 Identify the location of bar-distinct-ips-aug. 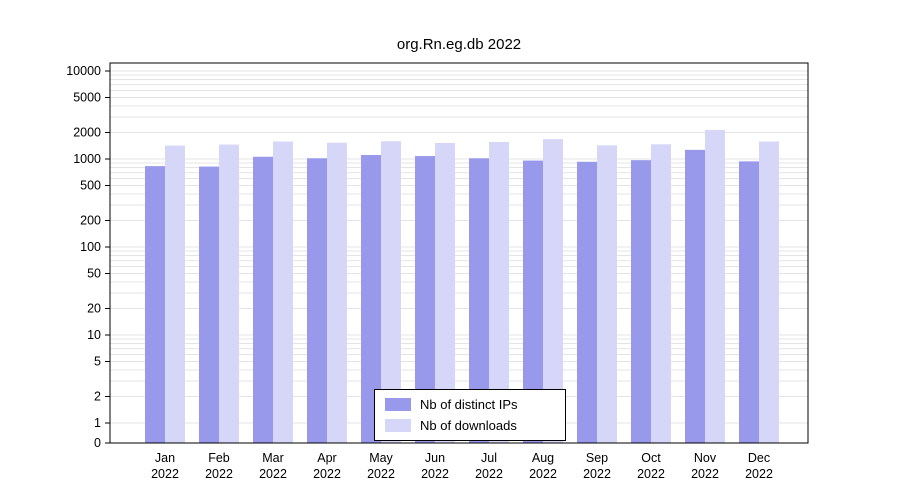
(533, 302).